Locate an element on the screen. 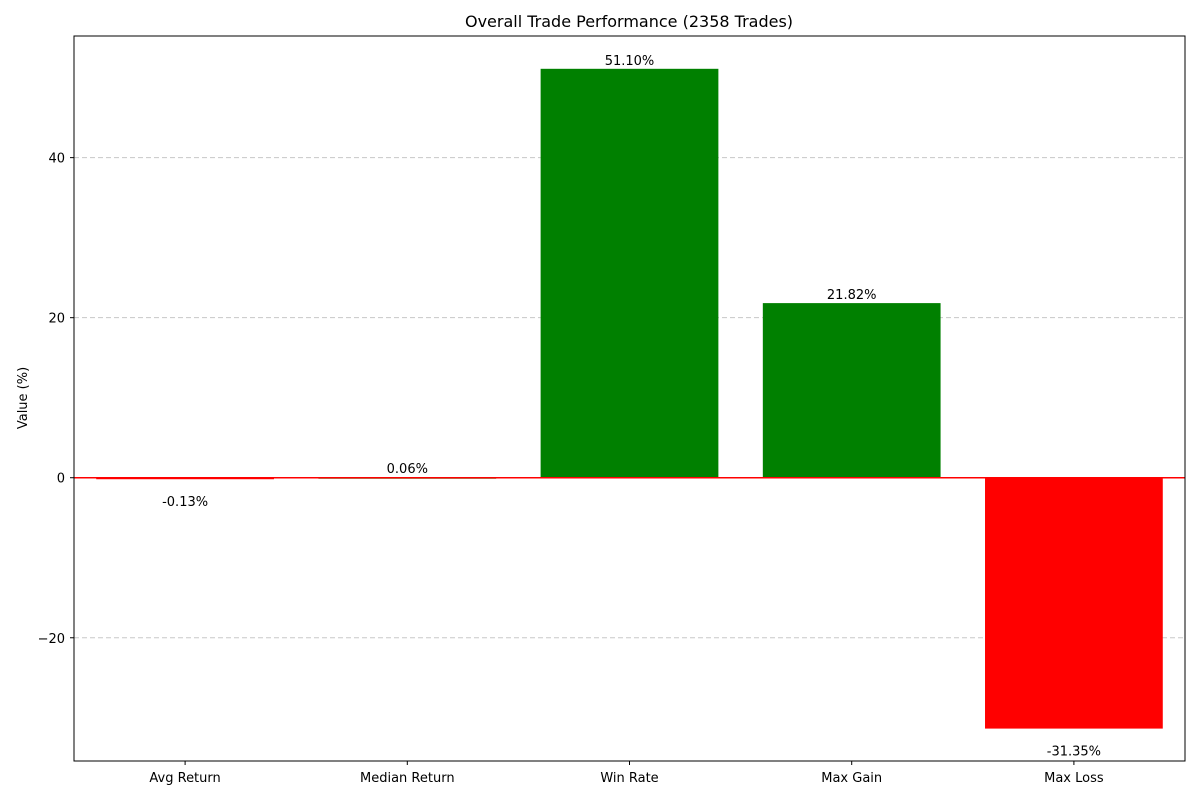  x-tick-label: Avg Return is located at coordinates (184, 778).